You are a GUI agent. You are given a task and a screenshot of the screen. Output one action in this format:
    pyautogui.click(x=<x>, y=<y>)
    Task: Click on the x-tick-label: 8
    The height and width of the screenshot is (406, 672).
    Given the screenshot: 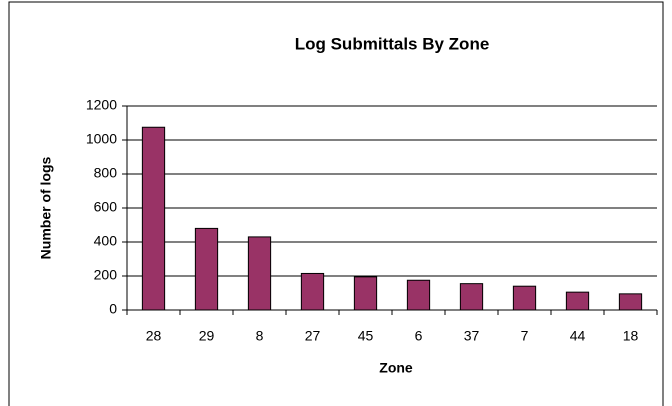 What is the action you would take?
    pyautogui.click(x=260, y=336)
    